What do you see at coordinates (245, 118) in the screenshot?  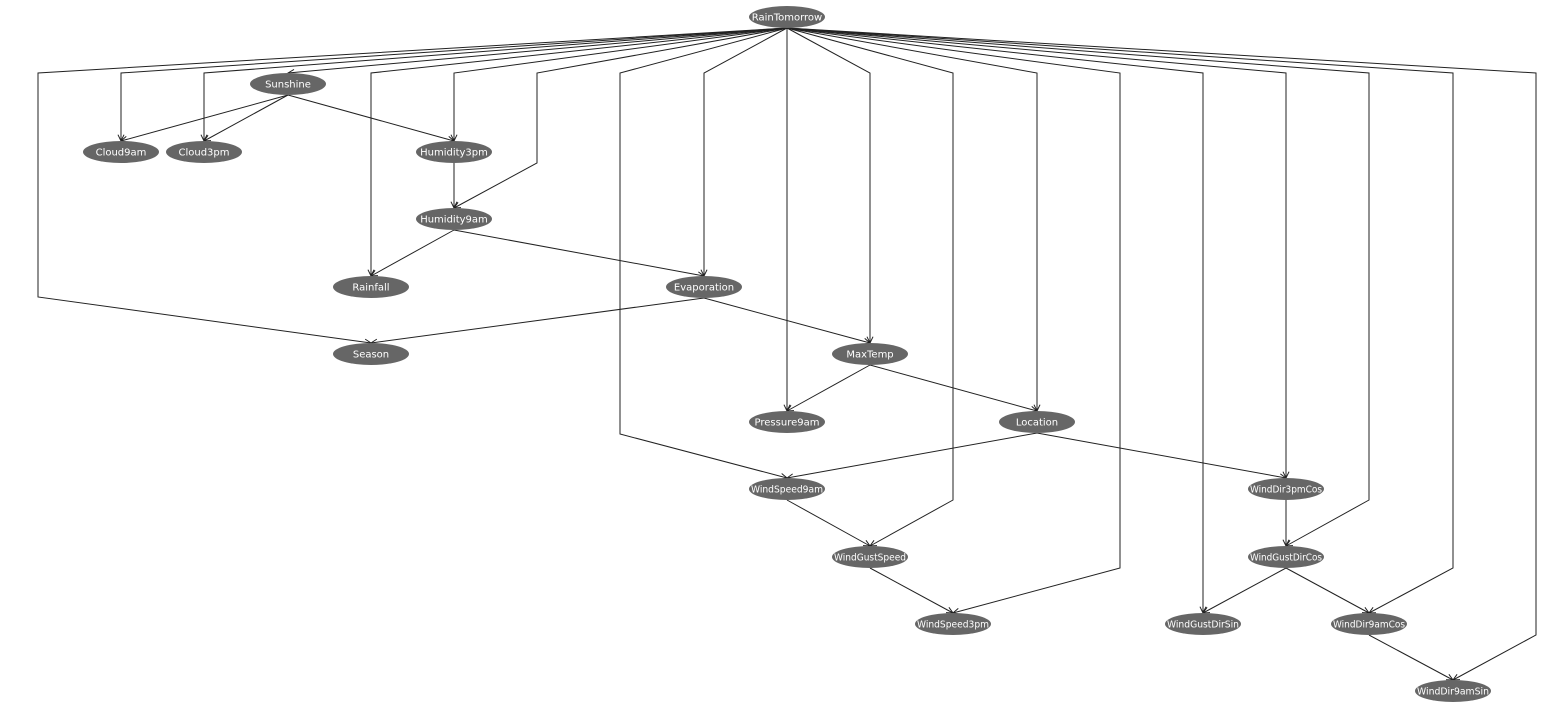 I see `edge-Sunshine-to-Cloud3pm` at bounding box center [245, 118].